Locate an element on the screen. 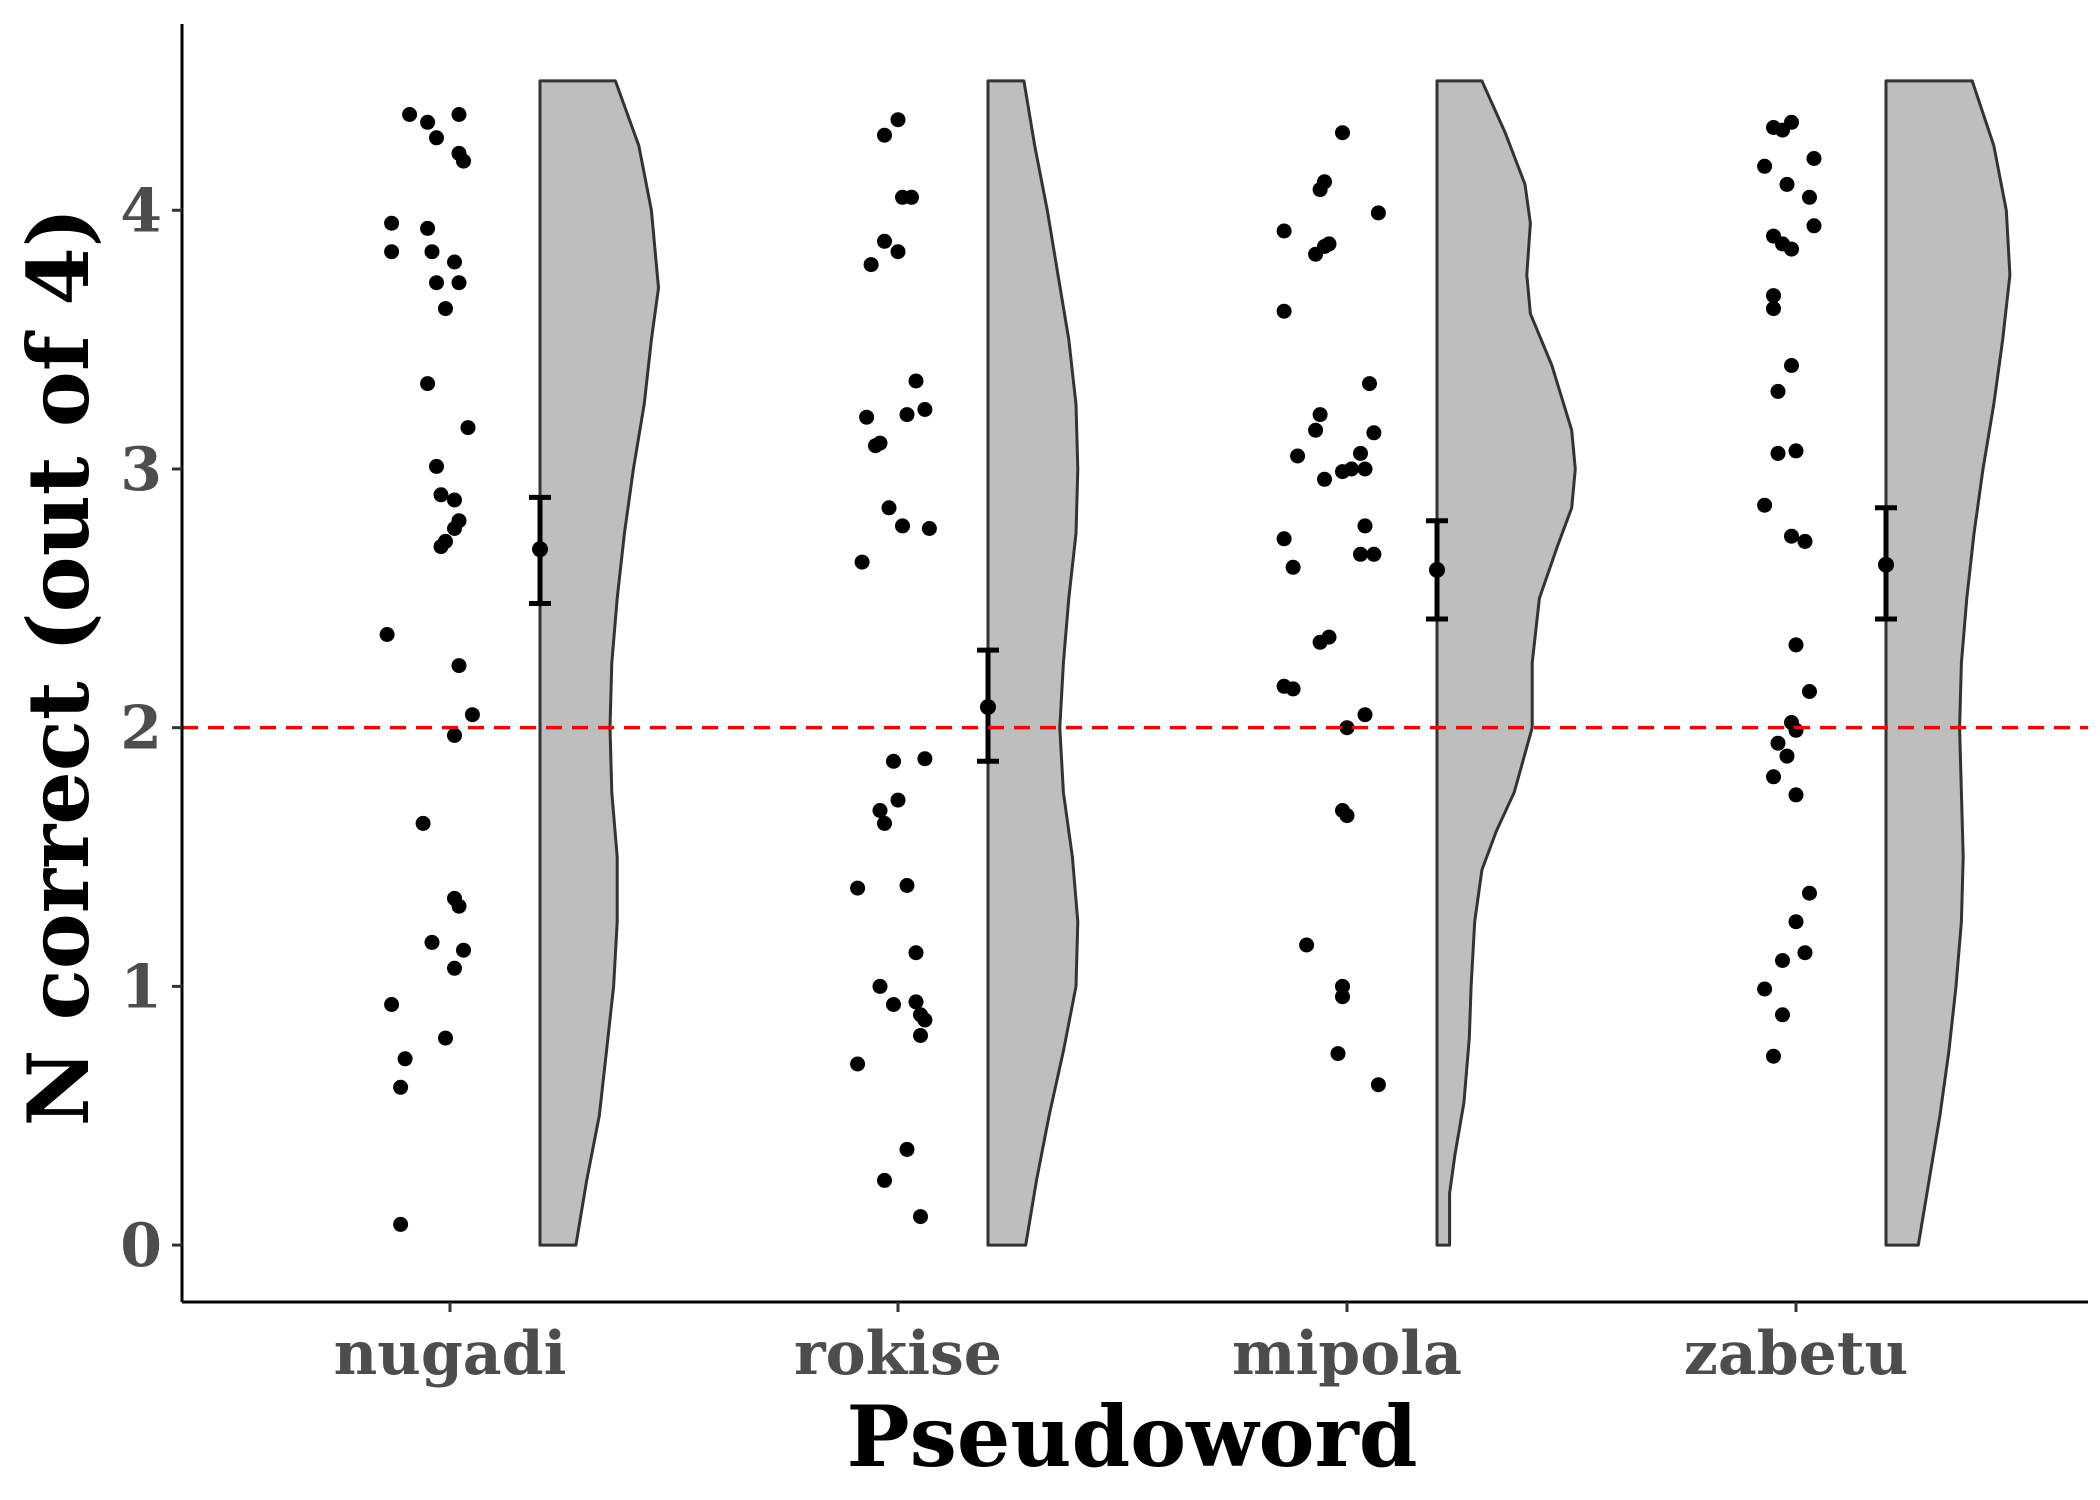  violin-mipola is located at coordinates (1506, 663).